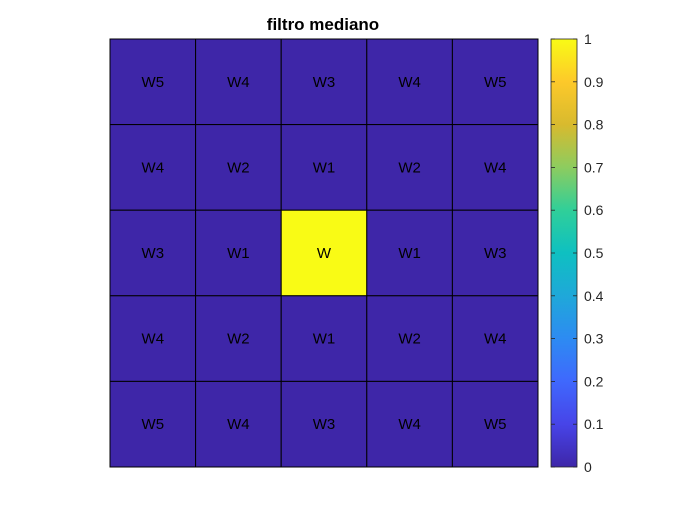  I want to click on colorbar-tick-label: 1, so click(588, 39).